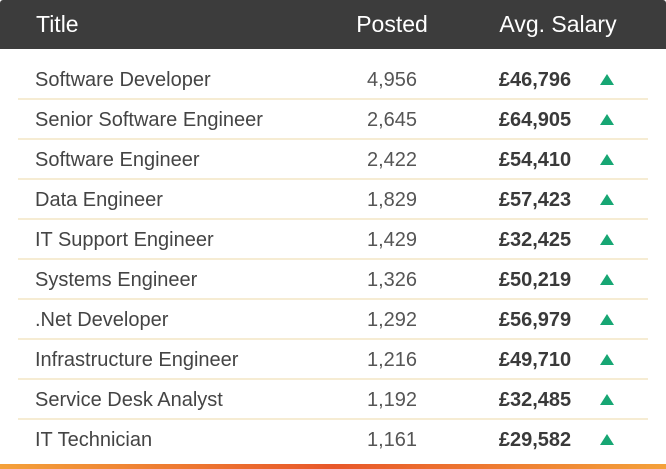 The width and height of the screenshot is (666, 469). I want to click on job-title-cell: Software Developer, so click(123, 80).